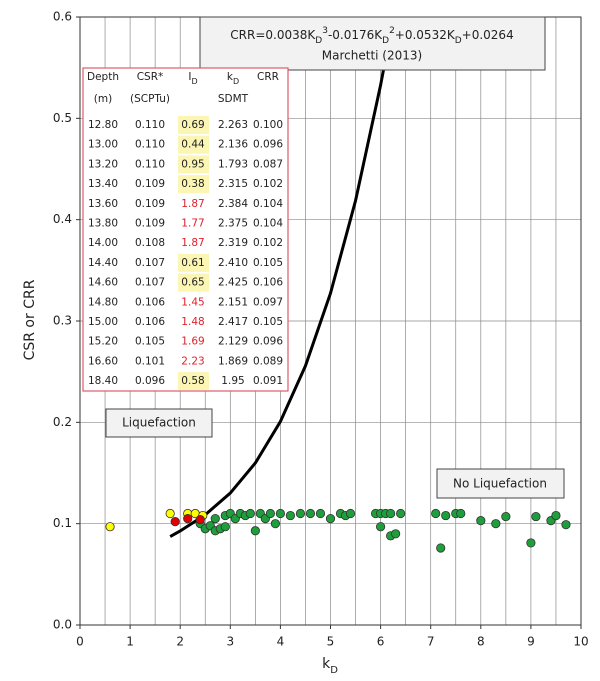 The image size is (600, 681). What do you see at coordinates (531, 642) in the screenshot?
I see `x-tick-label: 9` at bounding box center [531, 642].